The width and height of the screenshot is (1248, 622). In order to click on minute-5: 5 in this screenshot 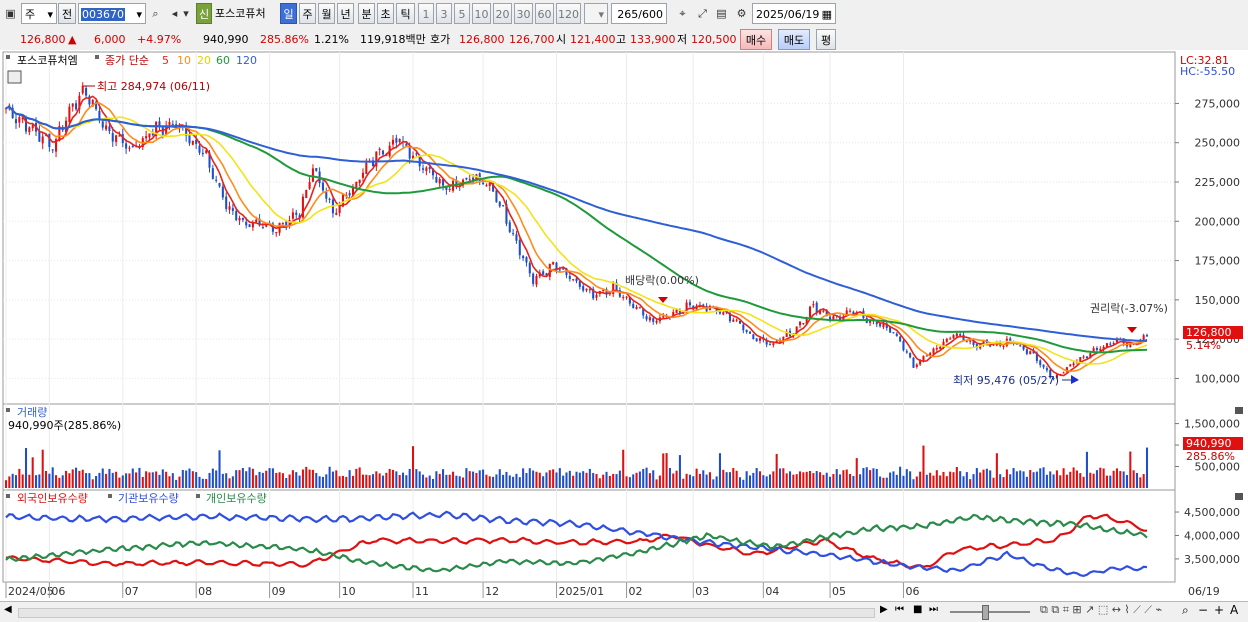, I will do `click(462, 13)`.